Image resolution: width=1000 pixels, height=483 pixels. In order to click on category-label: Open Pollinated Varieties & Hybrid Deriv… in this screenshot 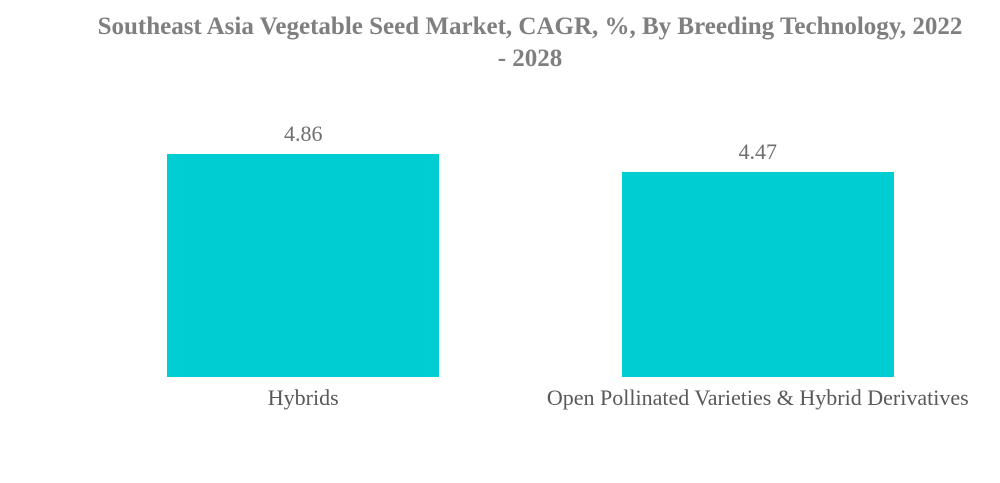, I will do `click(757, 397)`.